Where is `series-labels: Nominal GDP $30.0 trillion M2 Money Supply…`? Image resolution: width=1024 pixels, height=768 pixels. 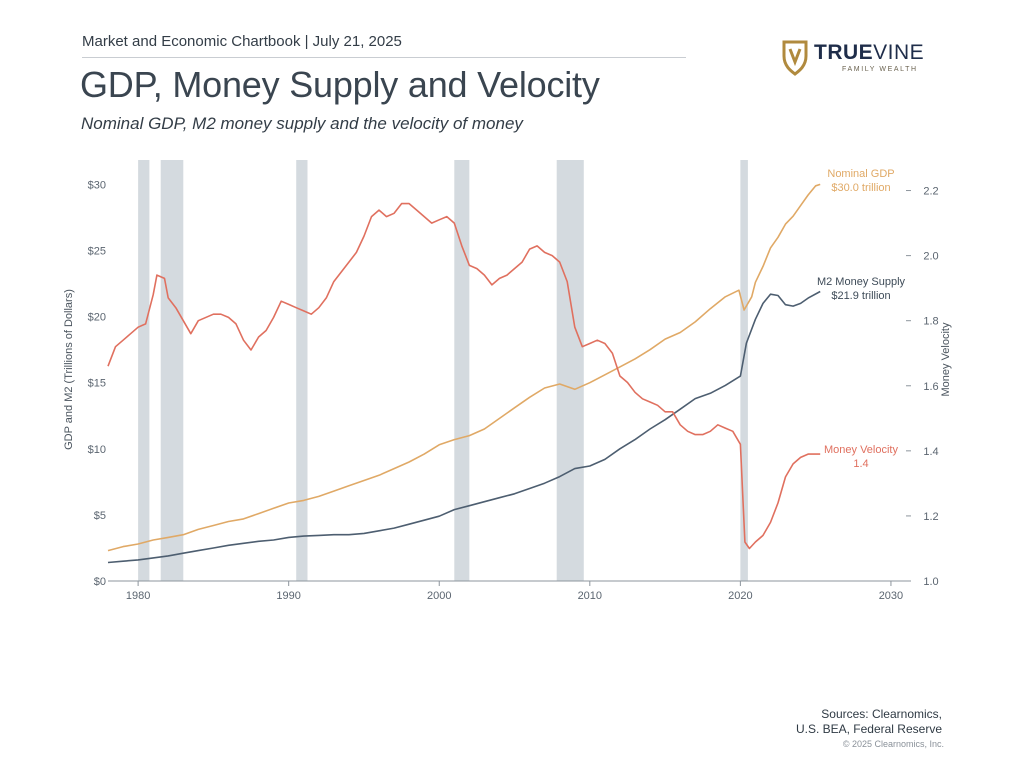
series-labels: Nominal GDP $30.0 trillion M2 Money Supply… is located at coordinates (861, 319).